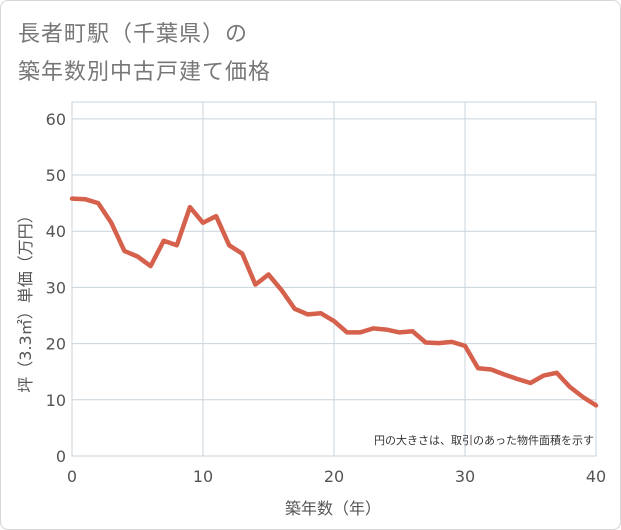 Image resolution: width=621 pixels, height=530 pixels. What do you see at coordinates (56, 231) in the screenshot?
I see `y-tick-label: 40` at bounding box center [56, 231].